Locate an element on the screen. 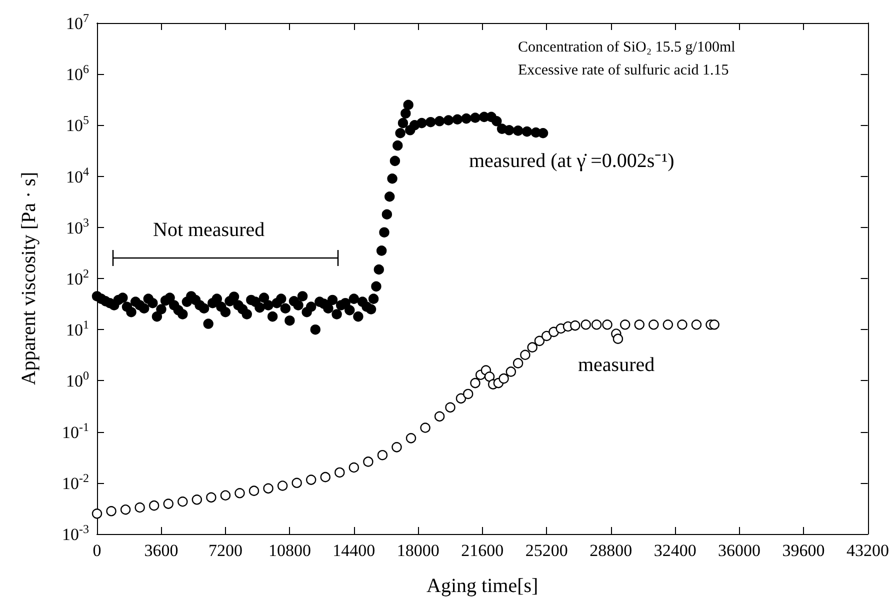 This screenshot has height=604, width=892. annotation: Not measured is located at coordinates (209, 230).